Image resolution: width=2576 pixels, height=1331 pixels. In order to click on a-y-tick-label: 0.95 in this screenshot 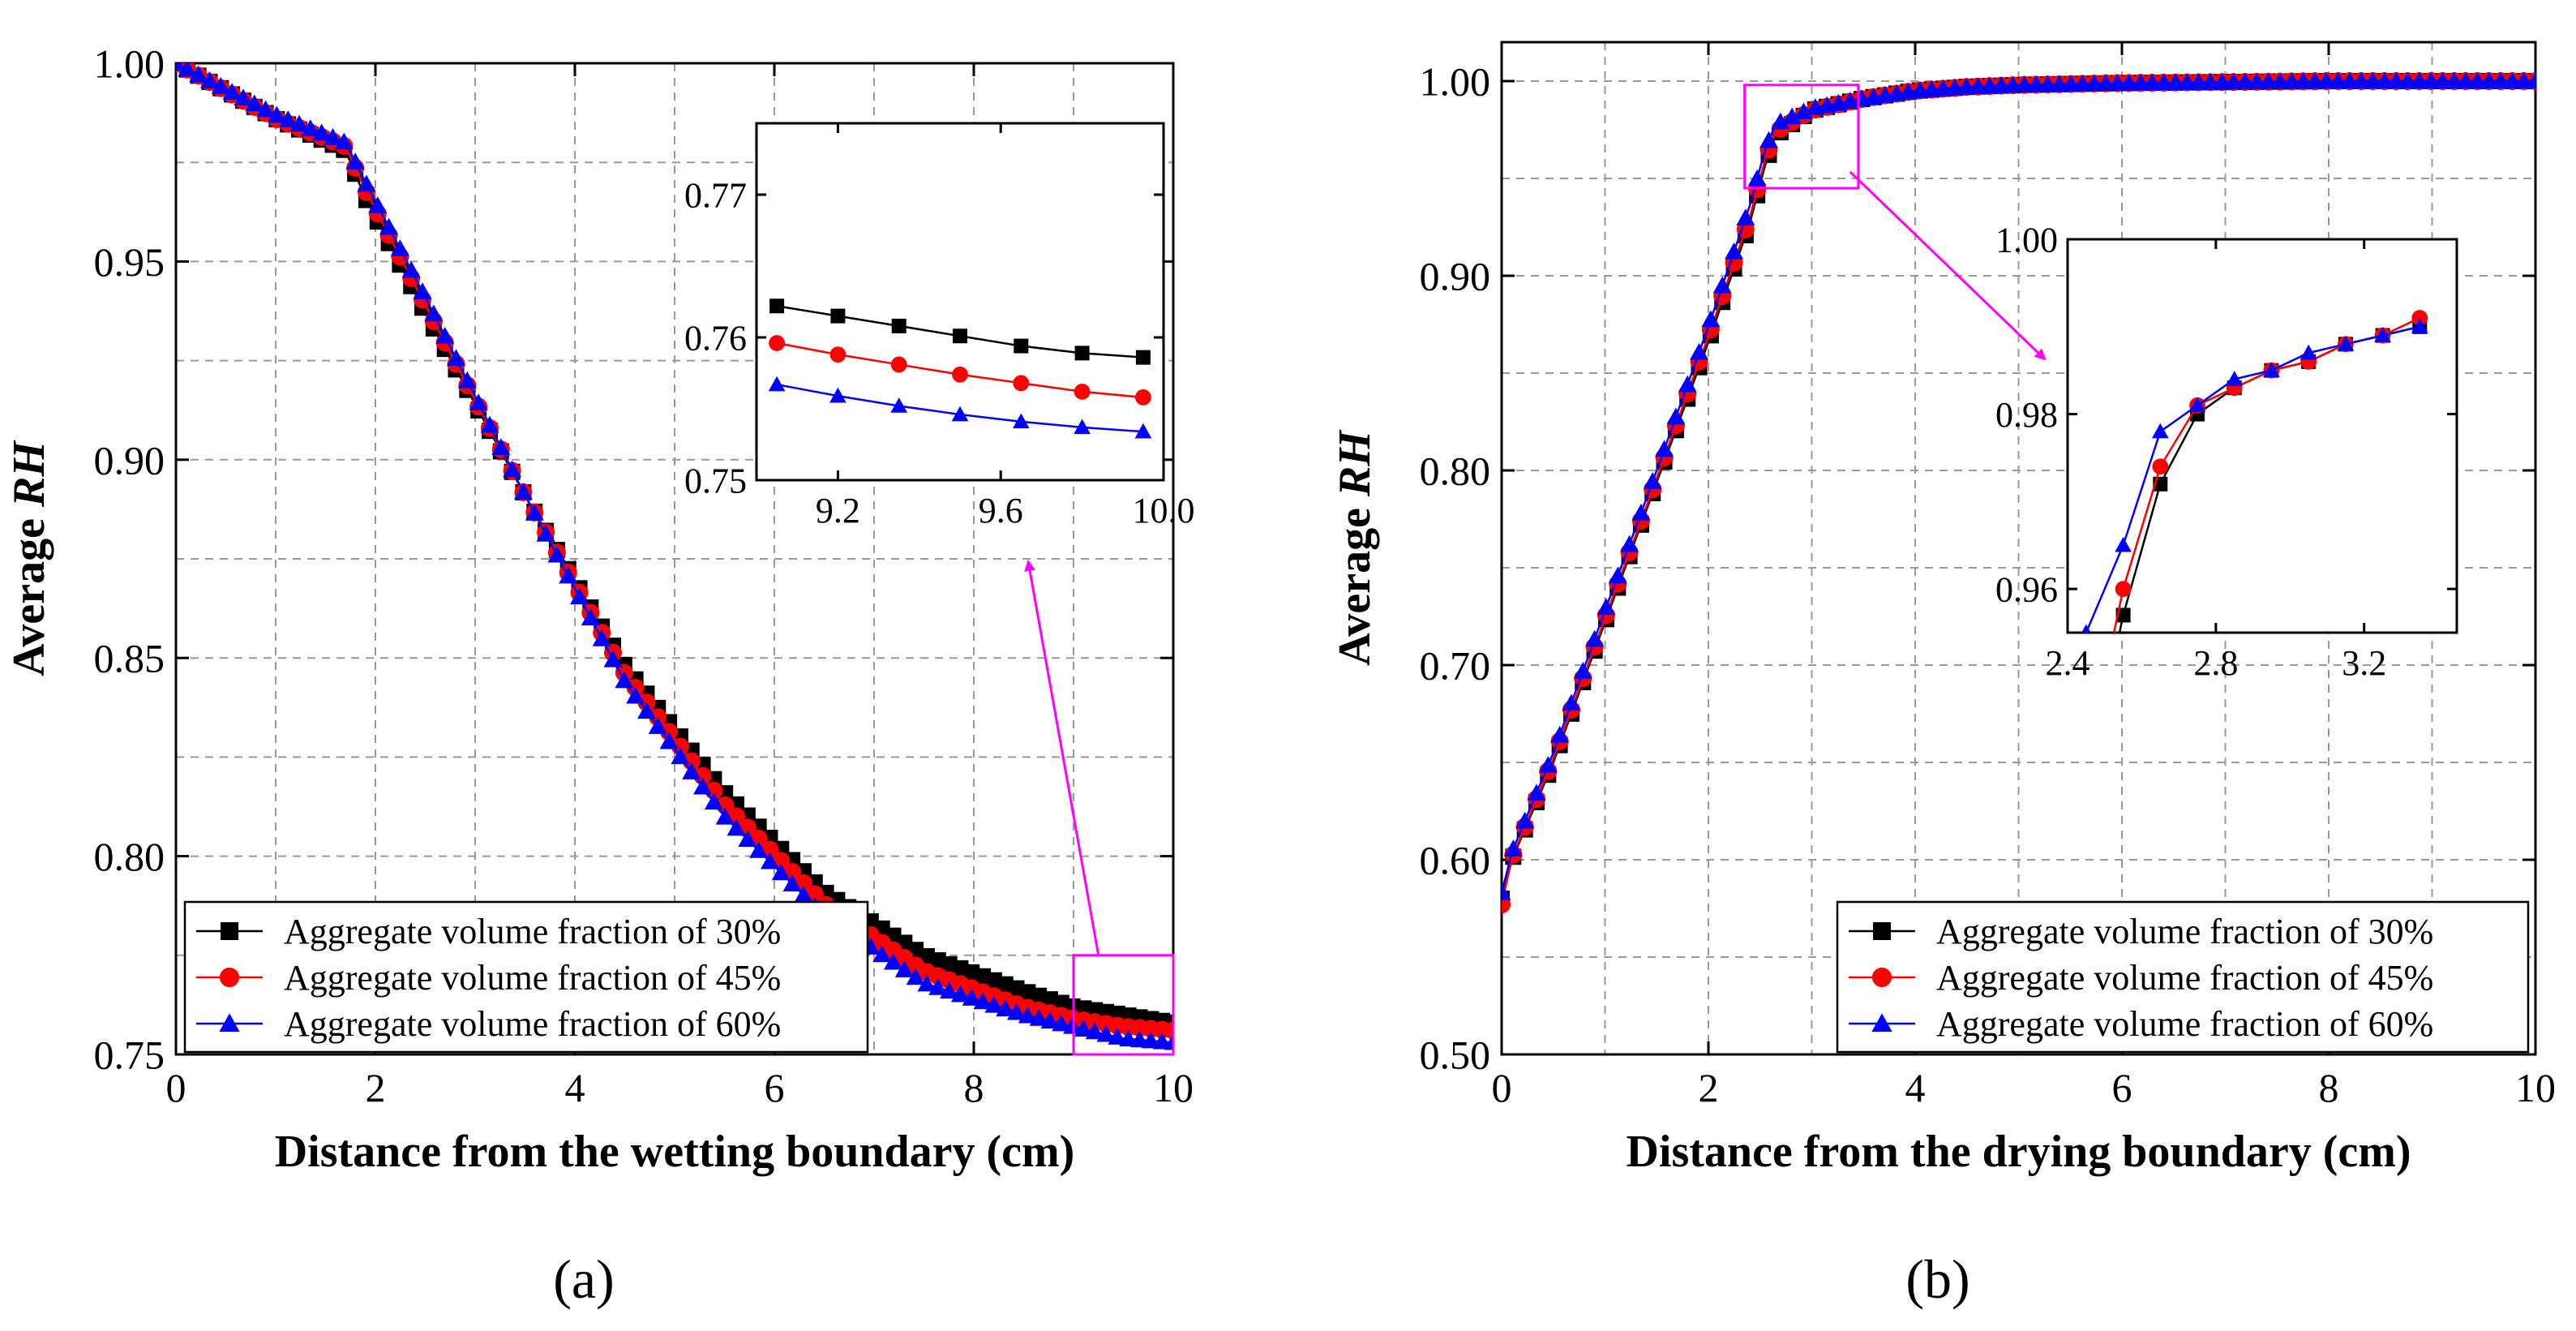, I will do `click(129, 262)`.